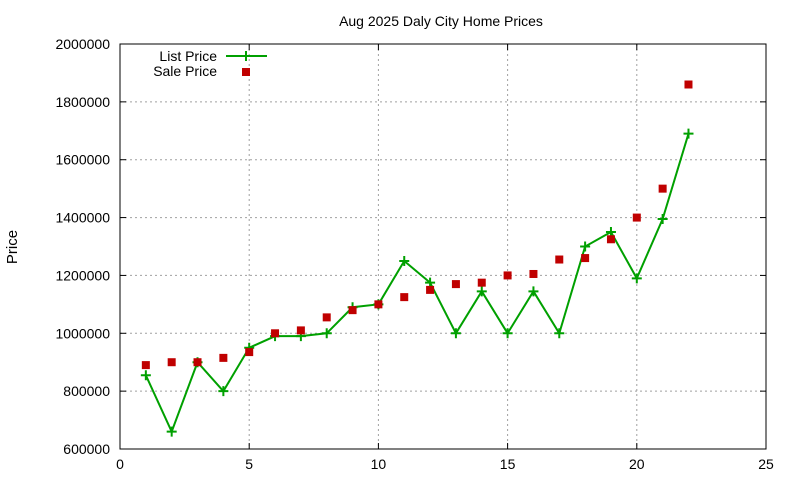 Image resolution: width=800 pixels, height=480 pixels. I want to click on x-tick-label: 25, so click(766, 464).